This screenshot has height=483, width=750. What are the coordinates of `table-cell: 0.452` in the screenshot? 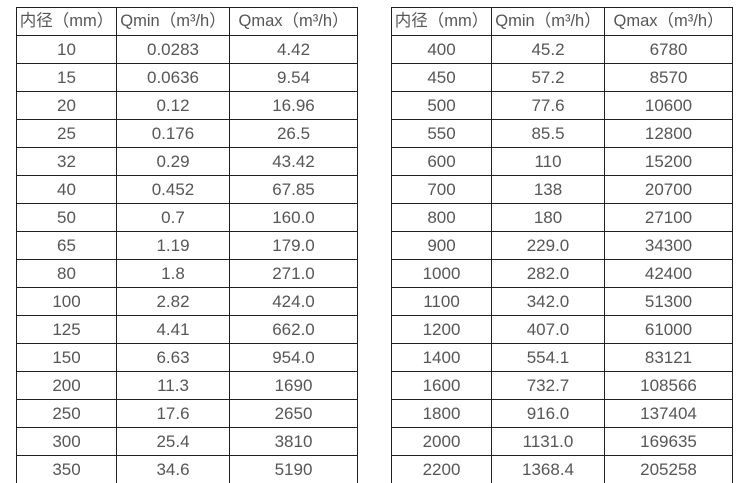 It's located at (173, 189).